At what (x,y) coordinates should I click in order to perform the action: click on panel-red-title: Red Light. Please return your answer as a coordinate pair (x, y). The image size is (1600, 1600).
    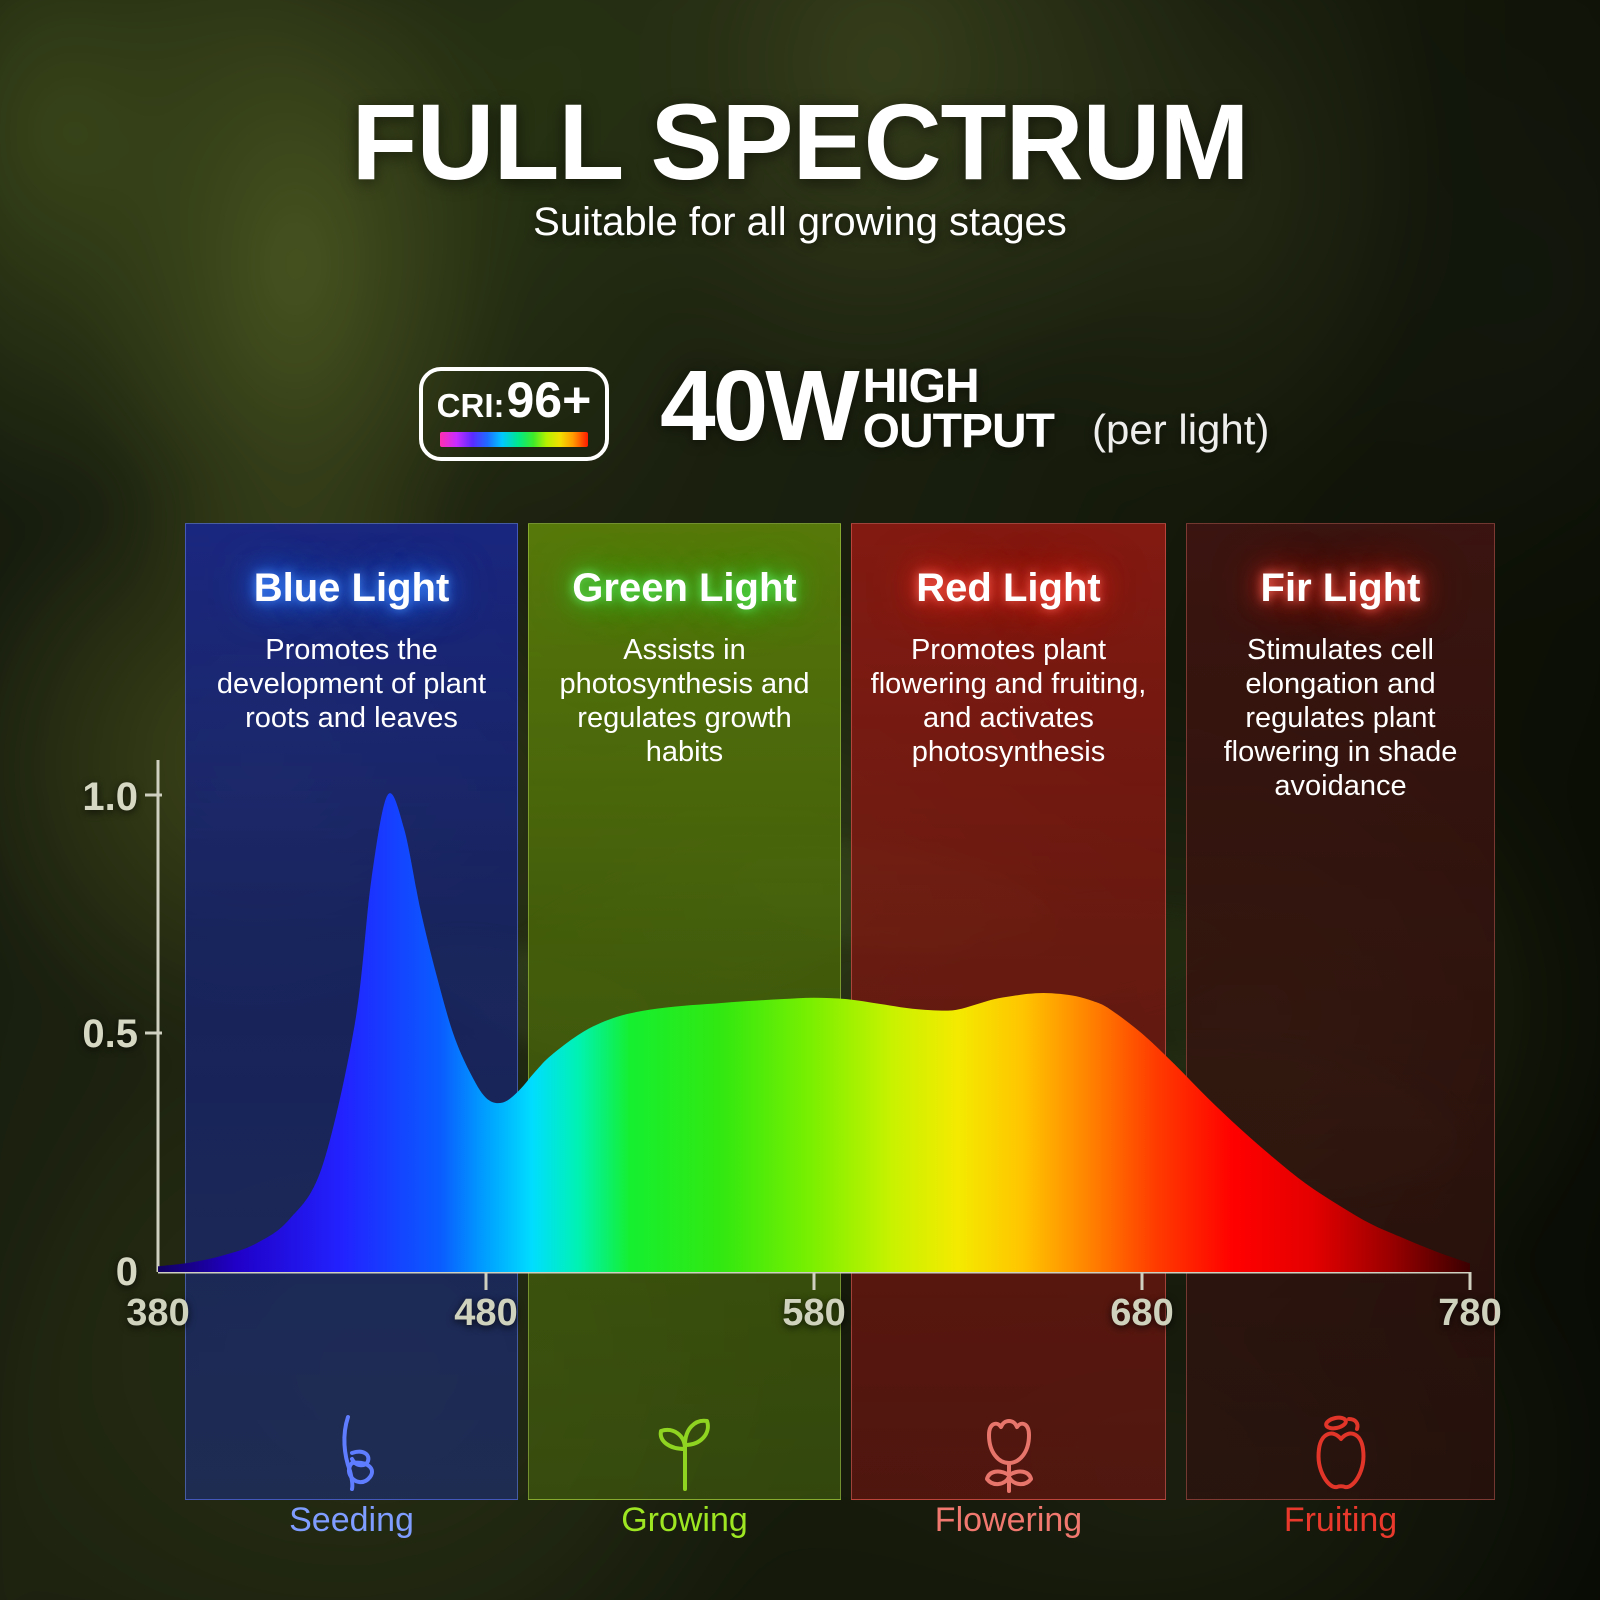
    Looking at the image, I should click on (1008, 588).